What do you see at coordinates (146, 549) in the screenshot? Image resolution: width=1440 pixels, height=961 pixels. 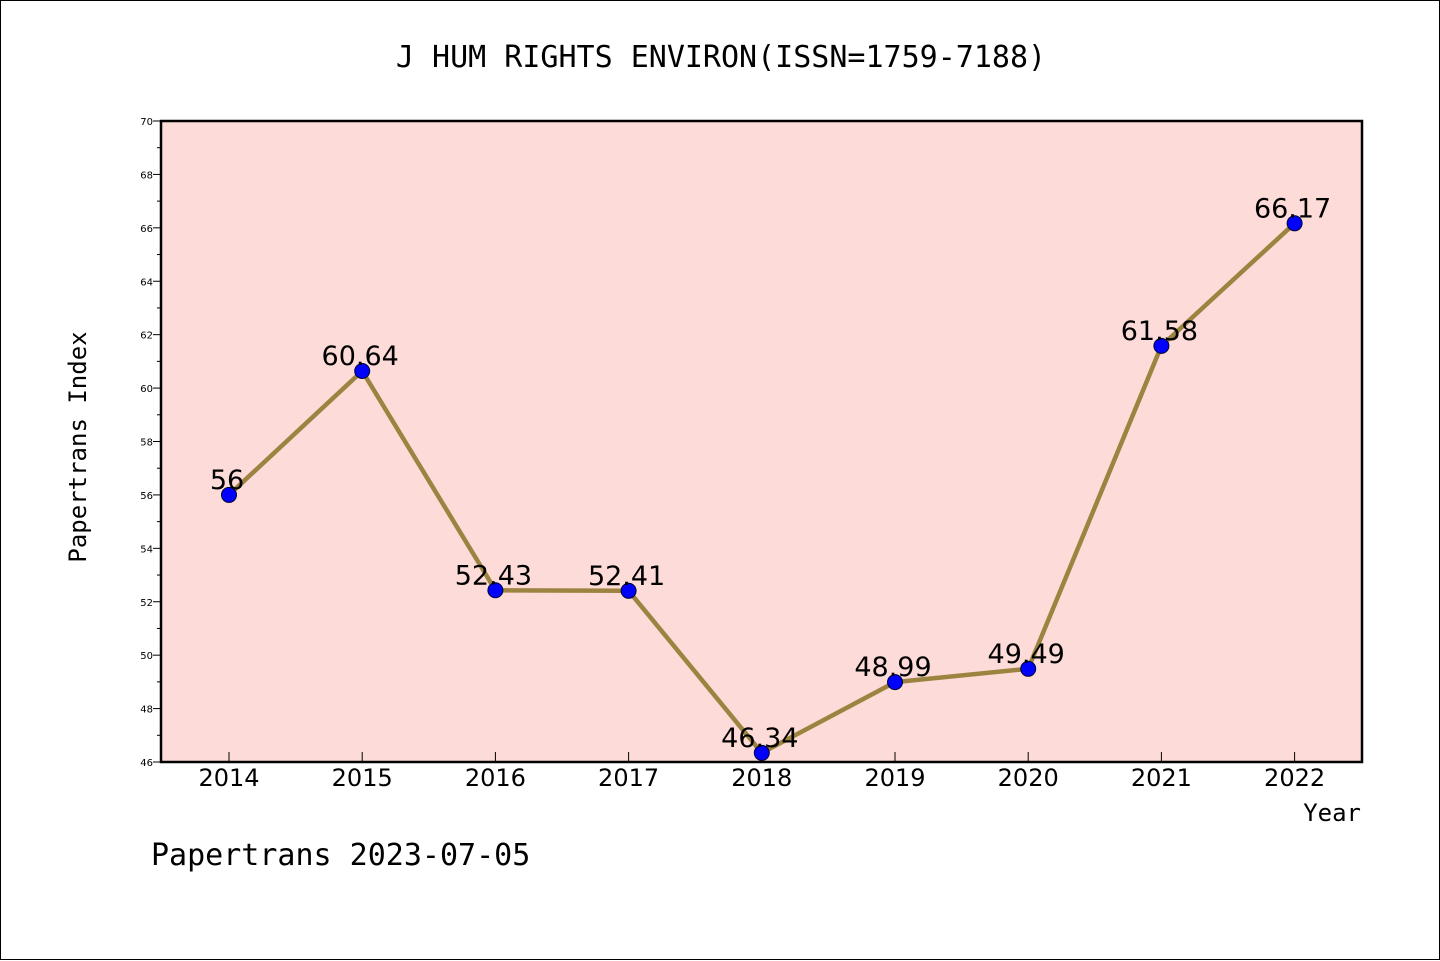 I see `y-tick-label: 54` at bounding box center [146, 549].